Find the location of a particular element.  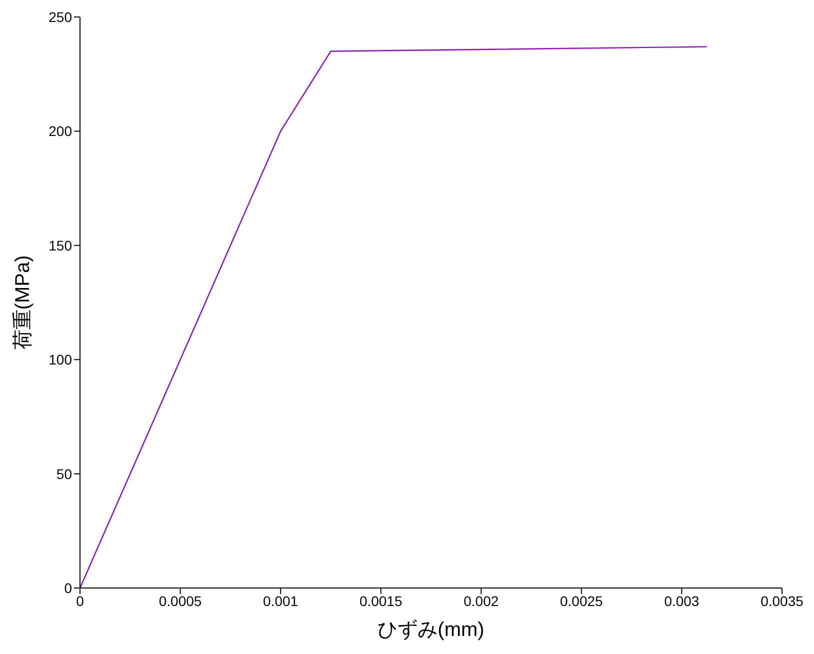

x-tick-label: 0.0005 is located at coordinates (180, 600).